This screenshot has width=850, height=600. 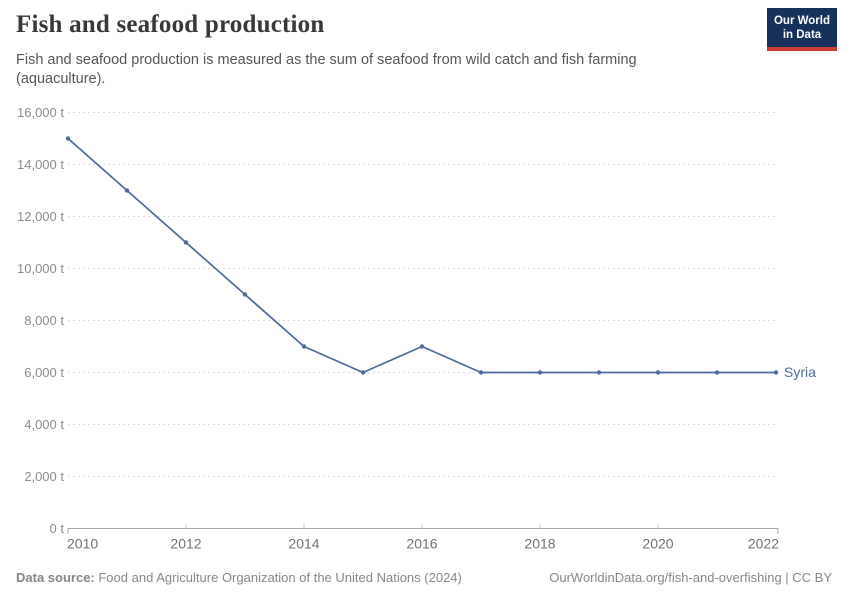 What do you see at coordinates (40, 268) in the screenshot?
I see `svg-text: 10,000 t` at bounding box center [40, 268].